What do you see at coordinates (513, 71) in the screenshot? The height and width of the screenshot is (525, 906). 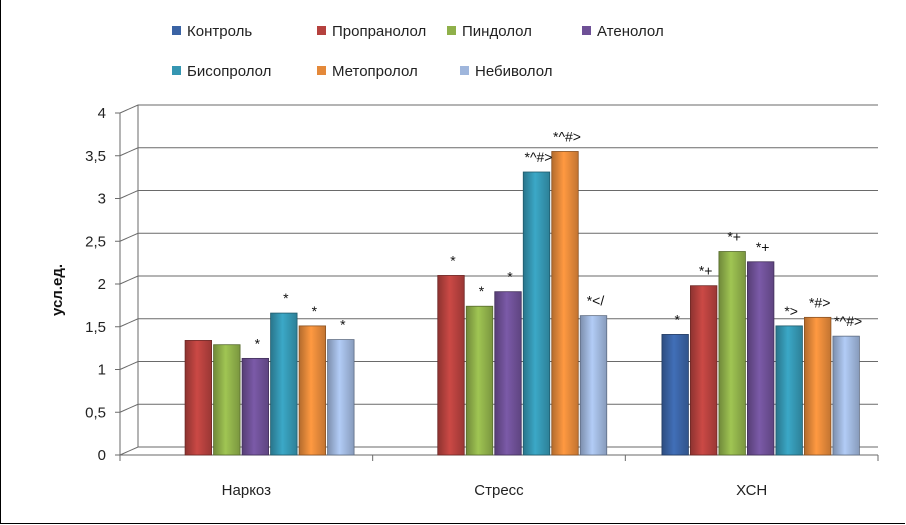 I see `legend-label: Небиволол` at bounding box center [513, 71].